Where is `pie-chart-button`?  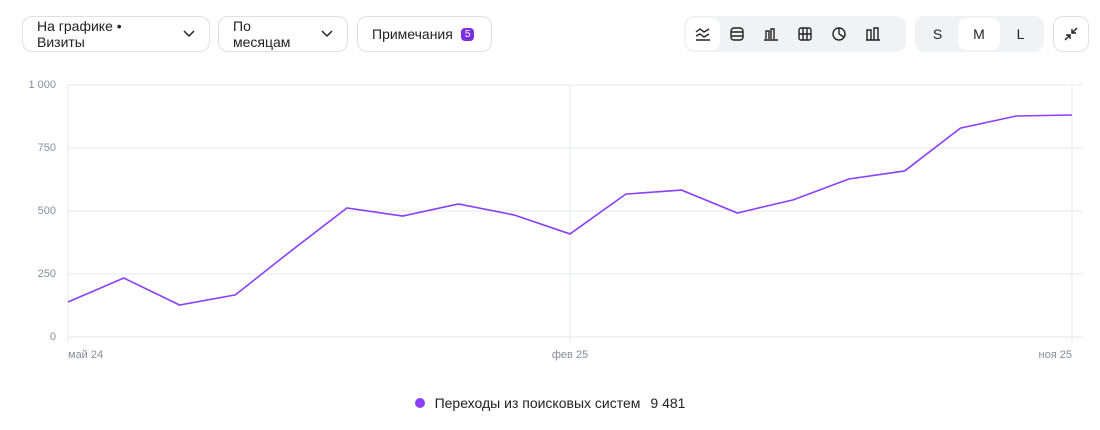 pie-chart-button is located at coordinates (839, 34).